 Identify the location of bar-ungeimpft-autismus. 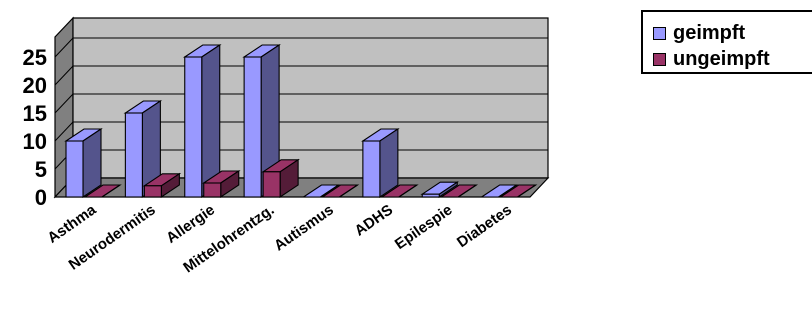
(340, 191).